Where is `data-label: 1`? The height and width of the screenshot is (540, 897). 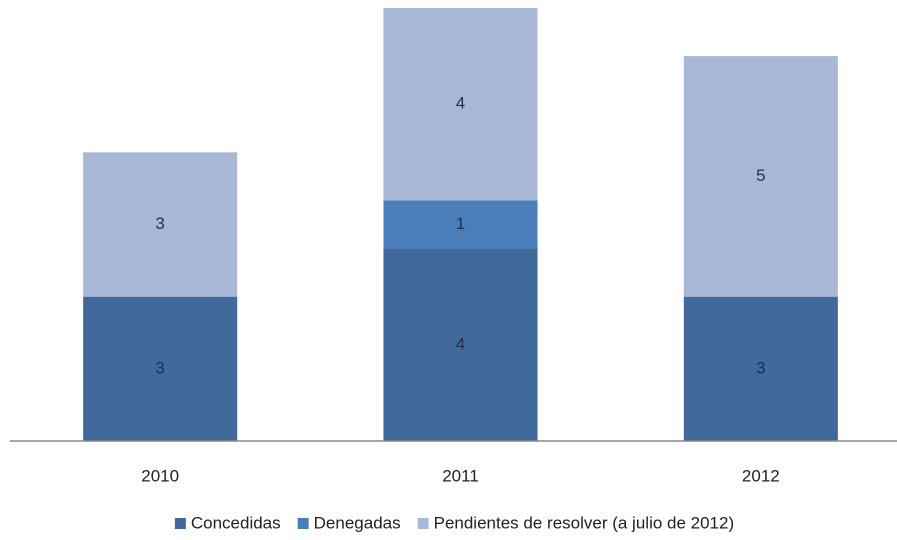
data-label: 1 is located at coordinates (460, 223).